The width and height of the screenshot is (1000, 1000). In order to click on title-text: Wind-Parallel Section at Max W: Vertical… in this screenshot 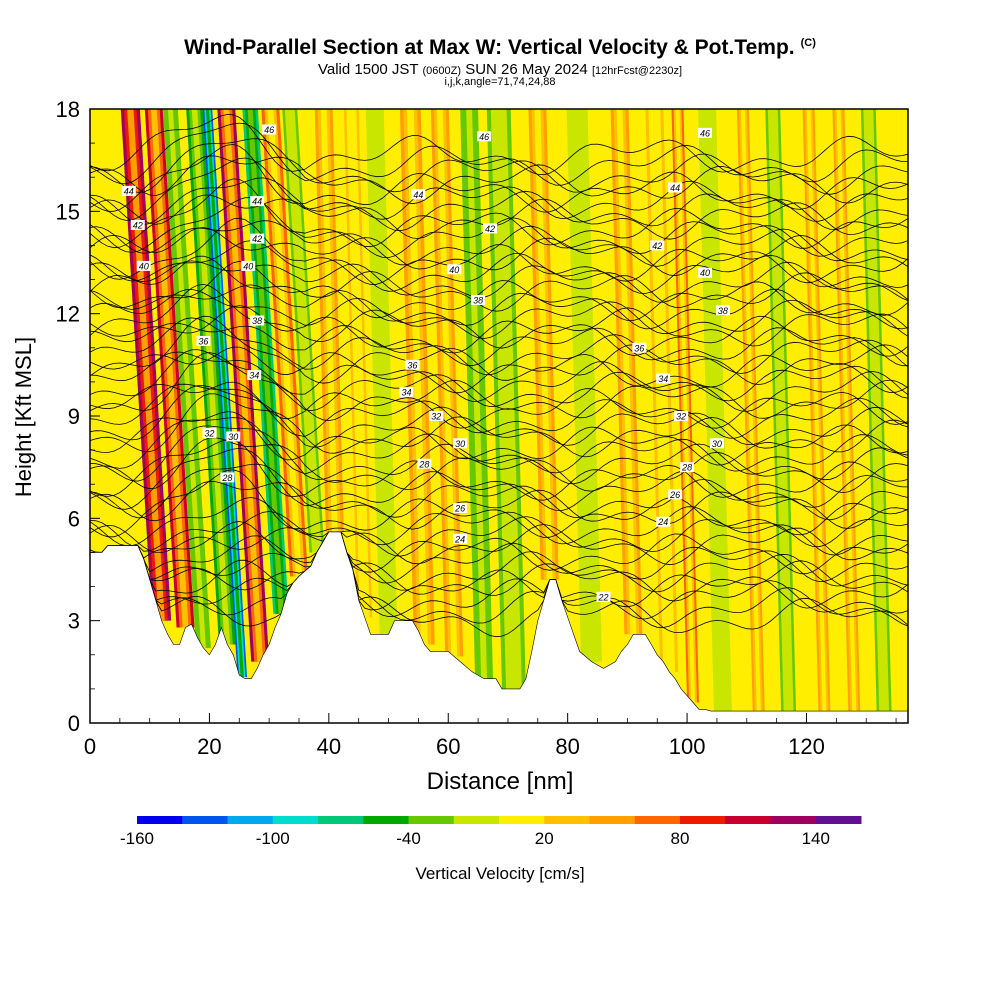, I will do `click(489, 47)`.